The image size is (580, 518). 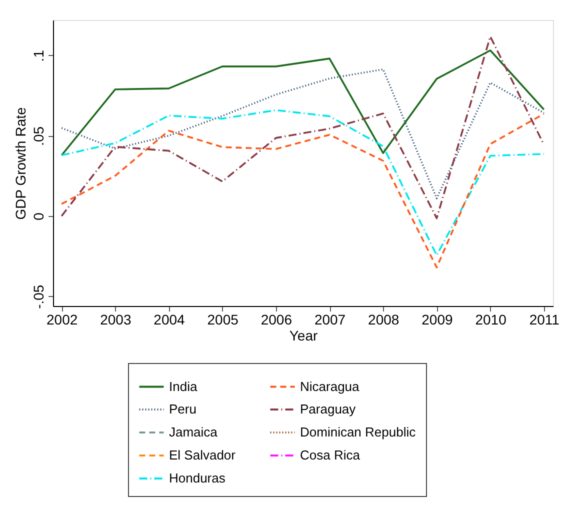 I want to click on x-tick-label: 2004, so click(x=170, y=320).